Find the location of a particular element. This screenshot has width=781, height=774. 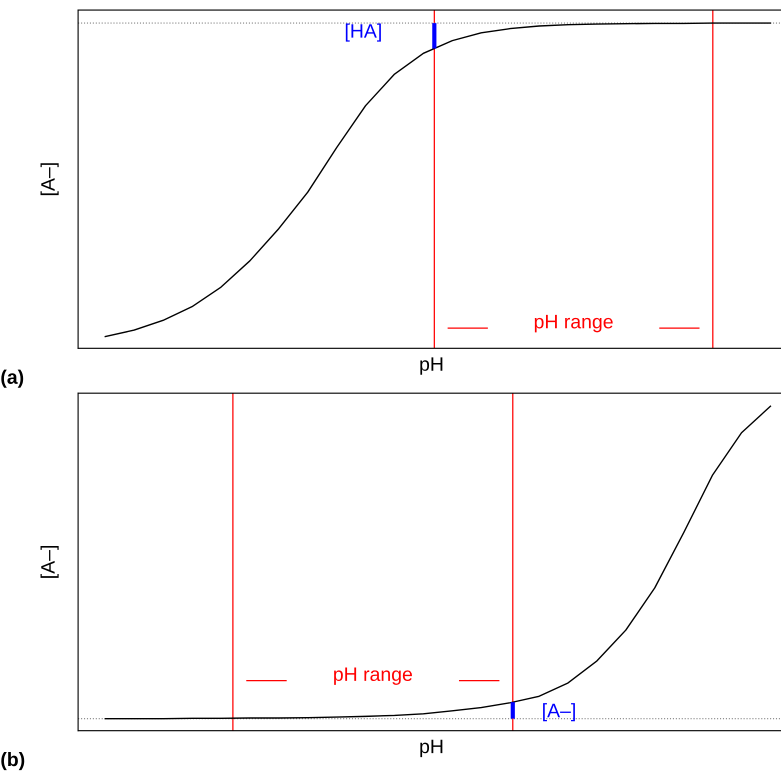

text: (a) is located at coordinates (12, 379).